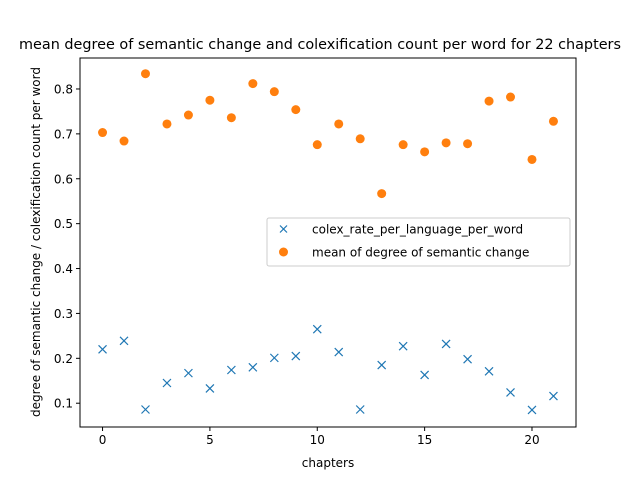 The image size is (640, 480). What do you see at coordinates (283, 229) in the screenshot?
I see `legend-marker-x` at bounding box center [283, 229].